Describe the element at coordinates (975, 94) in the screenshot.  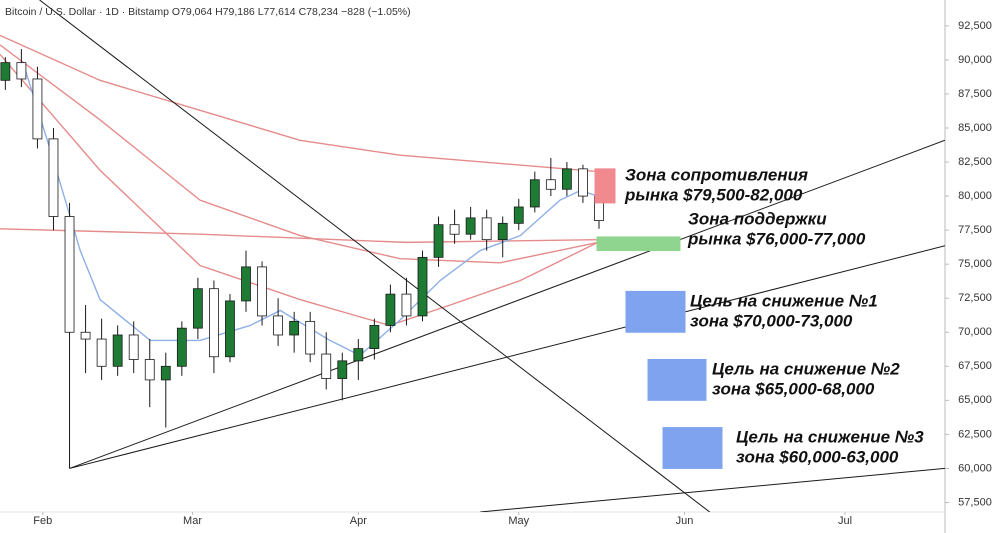
I see `y-tick-label: 87,500` at that location.